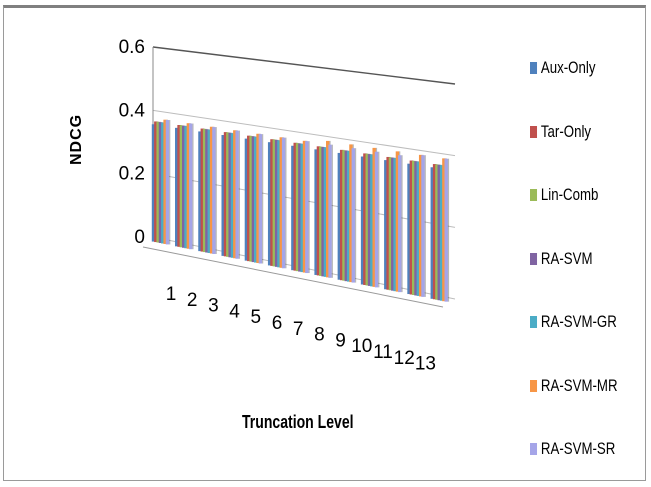  Describe the element at coordinates (132, 110) in the screenshot. I see `y-tick-label: 0.4` at that location.